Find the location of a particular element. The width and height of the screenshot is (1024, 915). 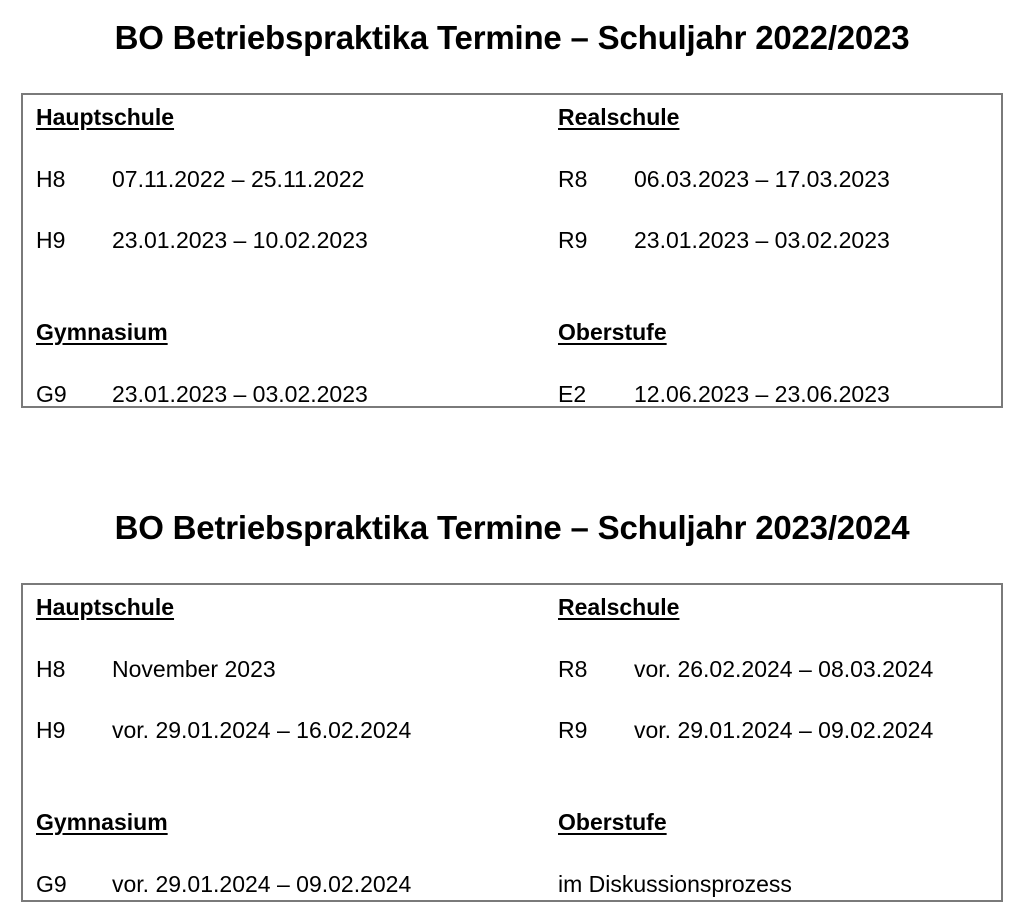

row-value: 12.06.2023 – 23.06.2023 is located at coordinates (762, 394).